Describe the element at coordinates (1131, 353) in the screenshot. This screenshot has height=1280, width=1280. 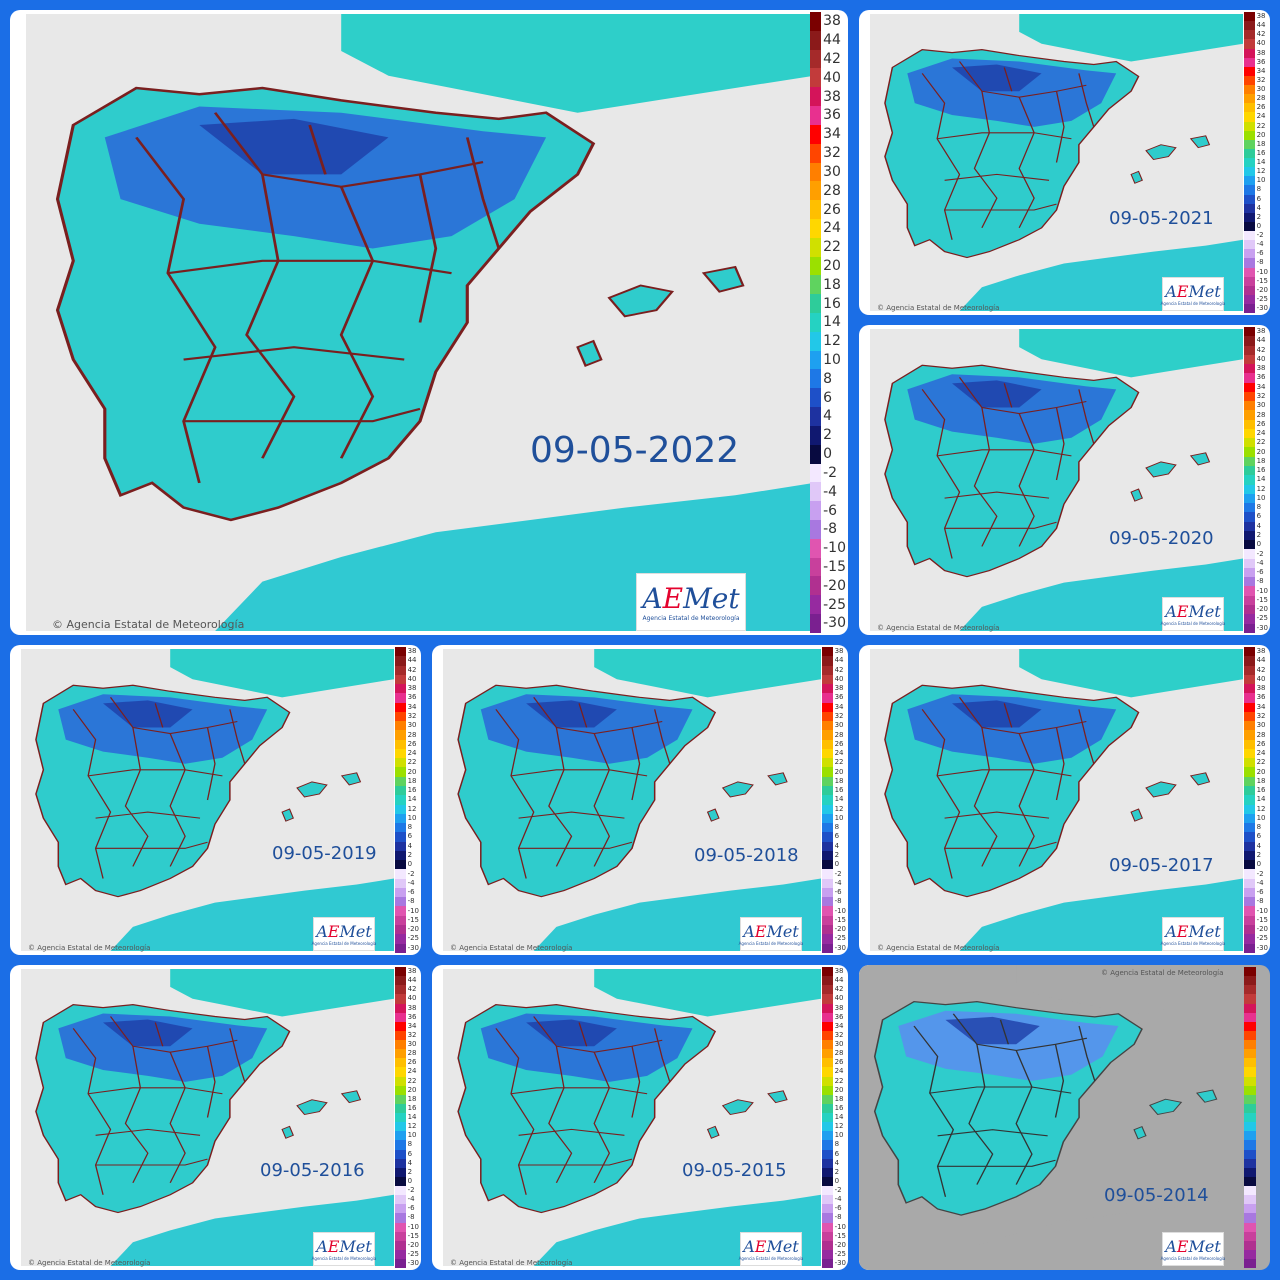
I see `france-region` at that location.